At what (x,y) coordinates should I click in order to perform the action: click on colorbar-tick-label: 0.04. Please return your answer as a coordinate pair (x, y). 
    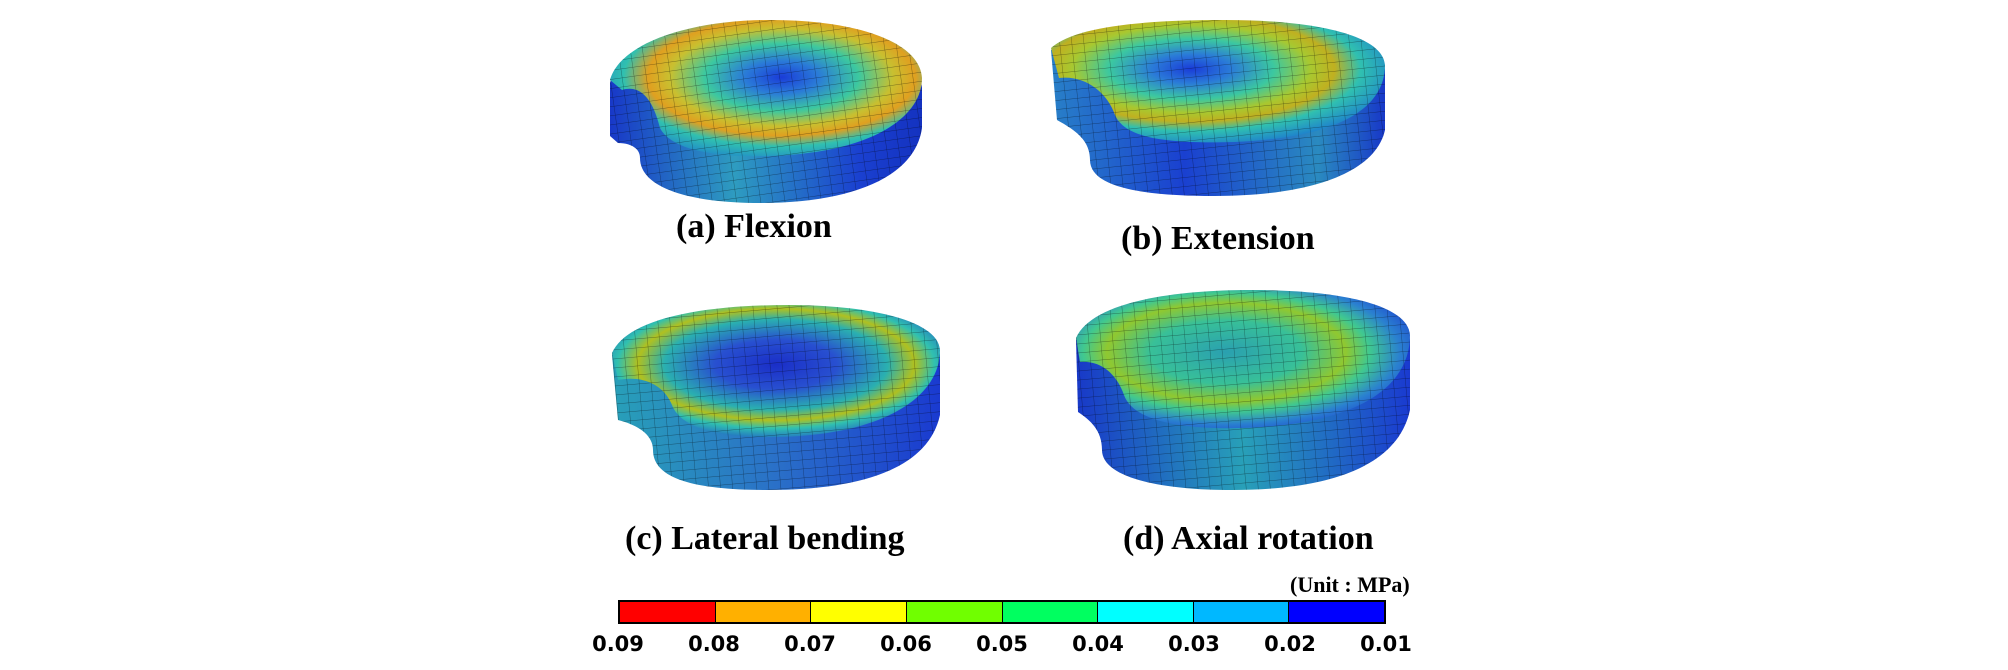
    Looking at the image, I should click on (1098, 644).